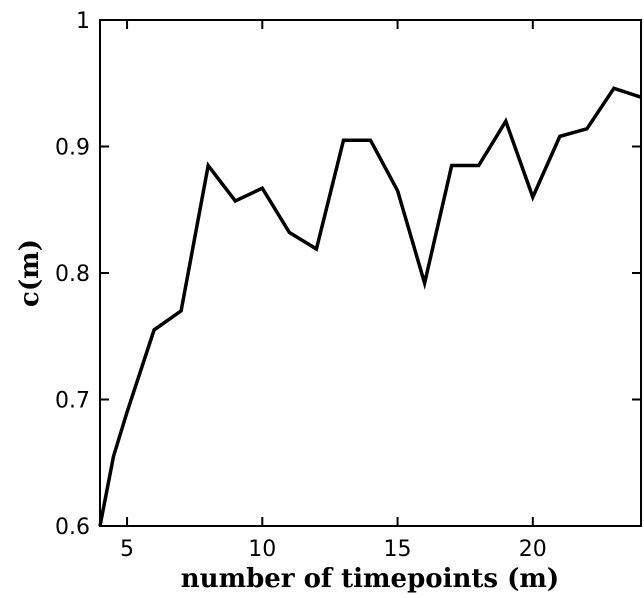 Image resolution: width=644 pixels, height=598 pixels. I want to click on y-tick-label: 0.8, so click(72, 274).